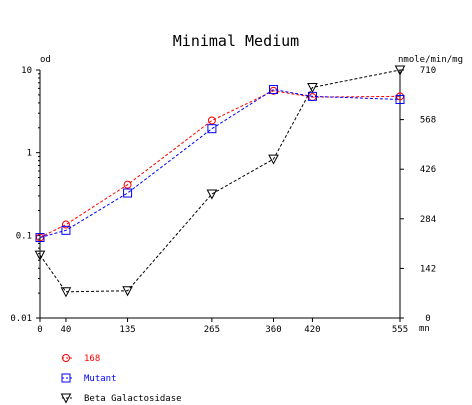  What do you see at coordinates (428, 170) in the screenshot?
I see `y-right-tick-label: 426` at bounding box center [428, 170].